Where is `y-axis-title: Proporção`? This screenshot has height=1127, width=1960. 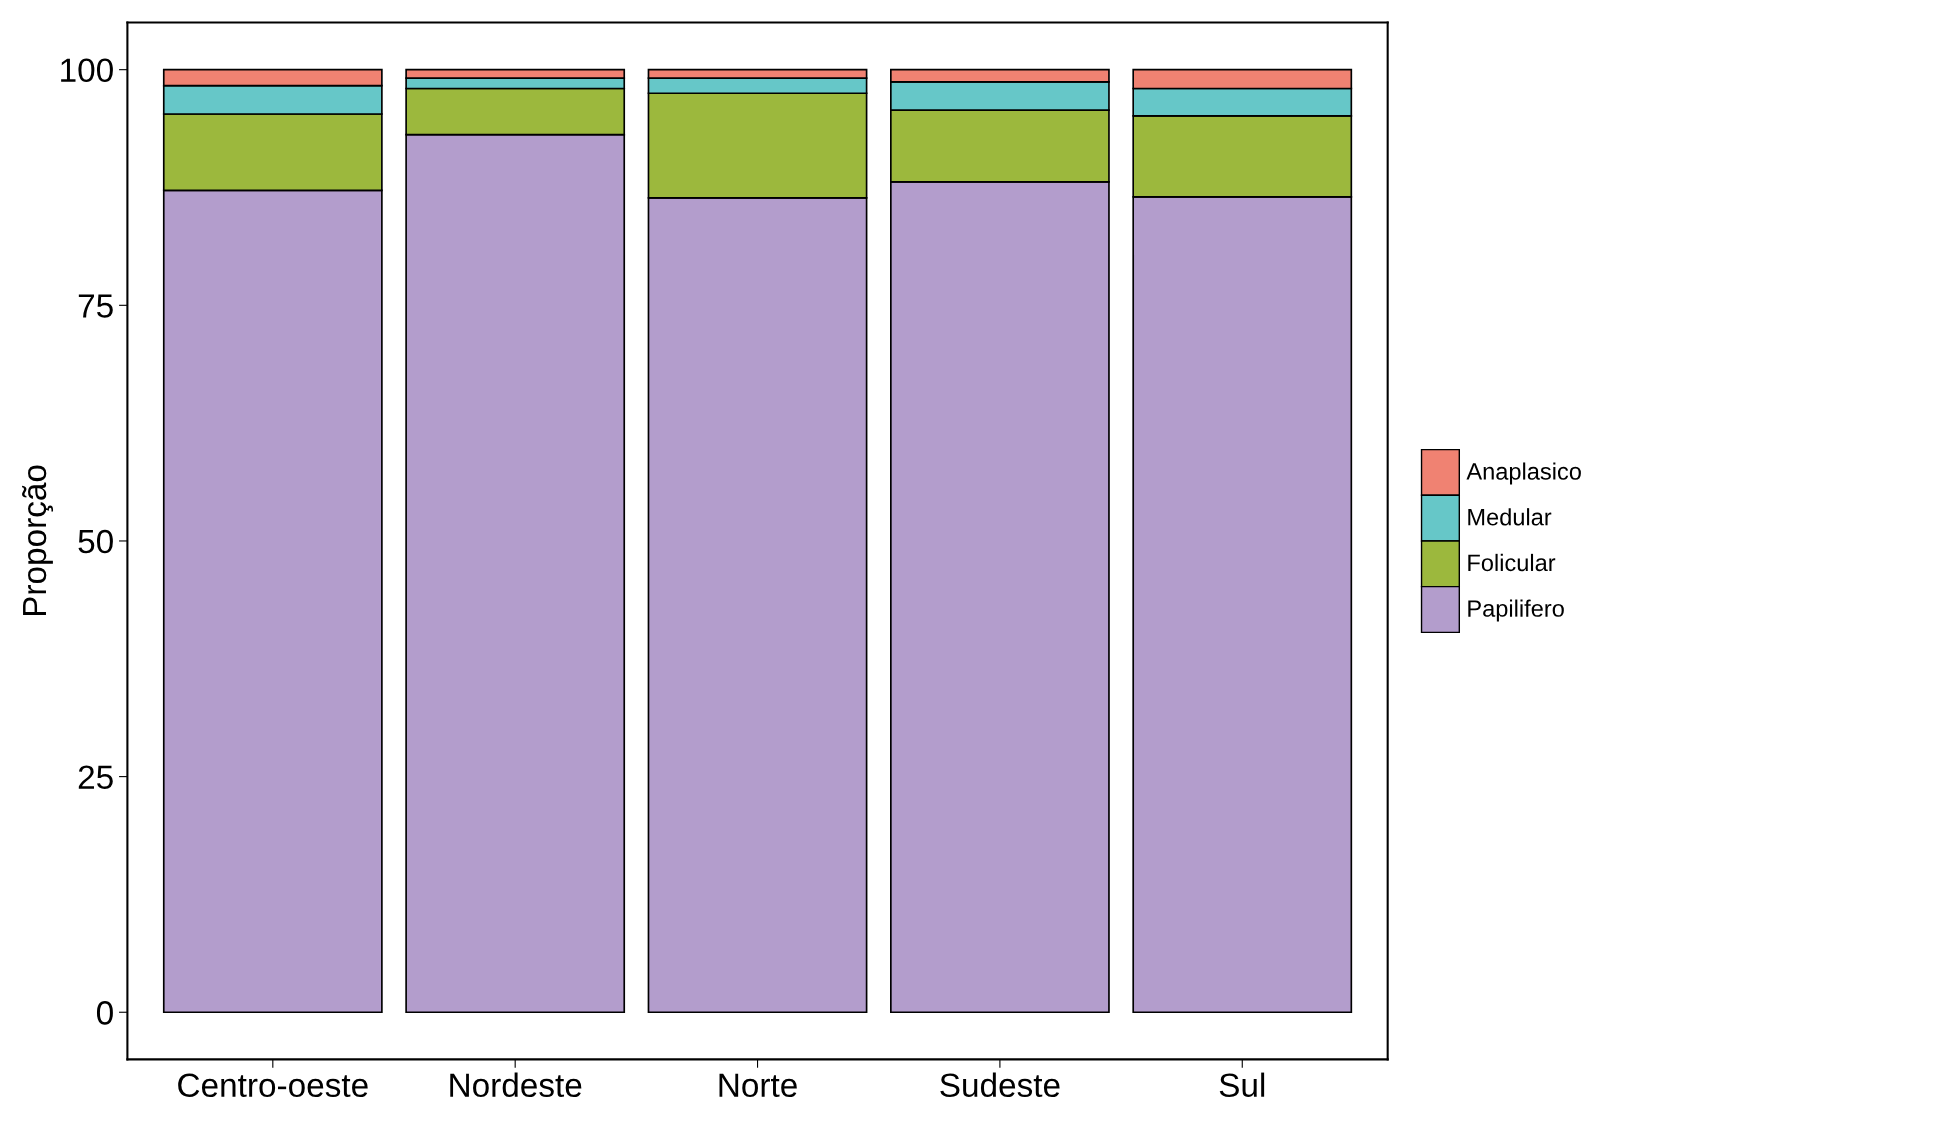
y-axis-title: Proporção is located at coordinates (38, 540).